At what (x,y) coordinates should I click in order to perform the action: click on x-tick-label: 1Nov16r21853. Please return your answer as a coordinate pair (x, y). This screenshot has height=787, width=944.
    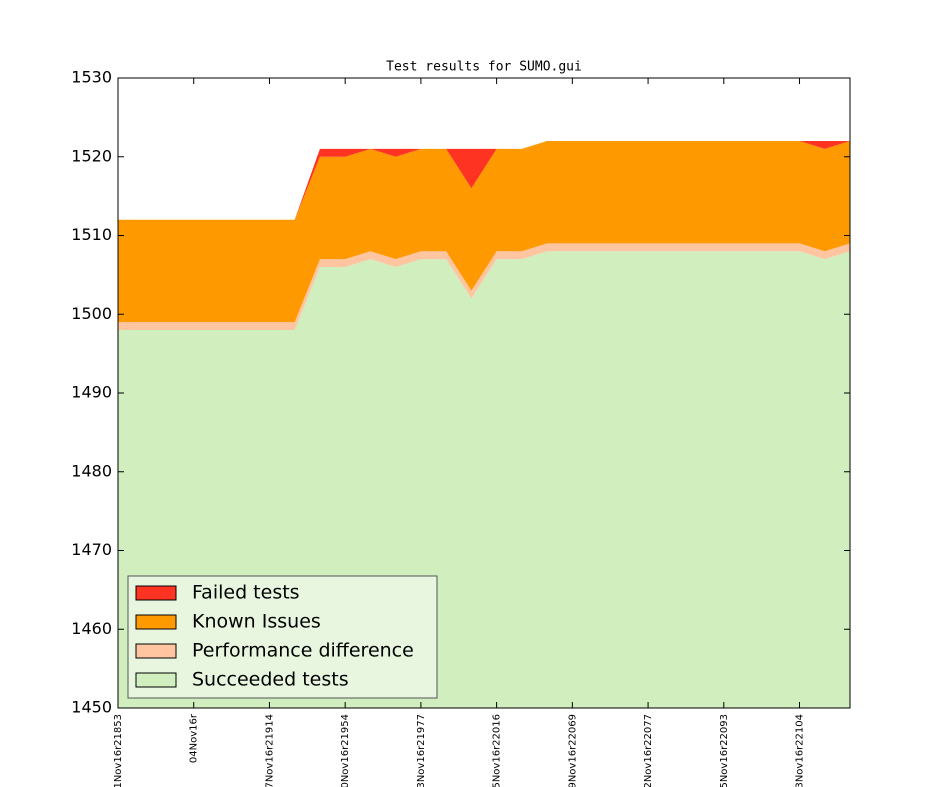
    Looking at the image, I should click on (118, 750).